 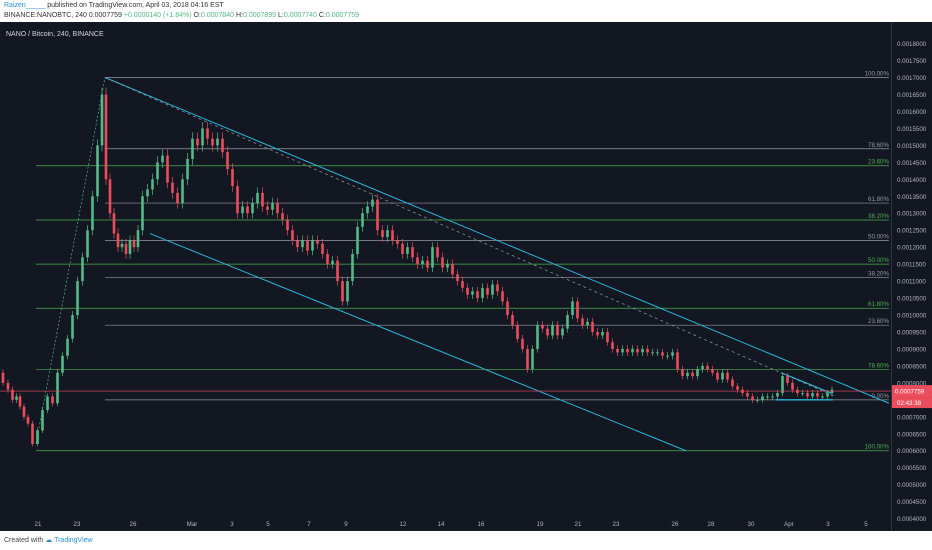 What do you see at coordinates (73, 540) in the screenshot?
I see `tradingview-link: TradingView` at bounding box center [73, 540].